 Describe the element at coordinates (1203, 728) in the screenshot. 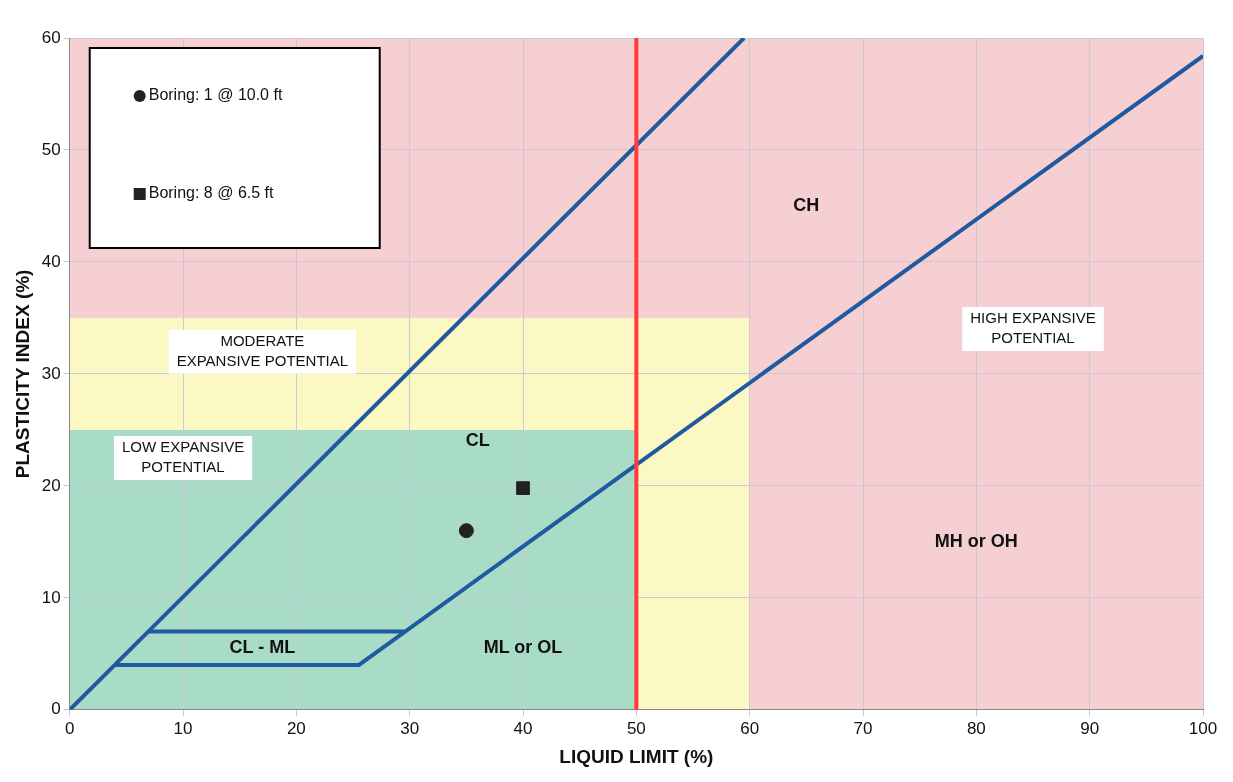

I see `x-tick-label: 100` at that location.